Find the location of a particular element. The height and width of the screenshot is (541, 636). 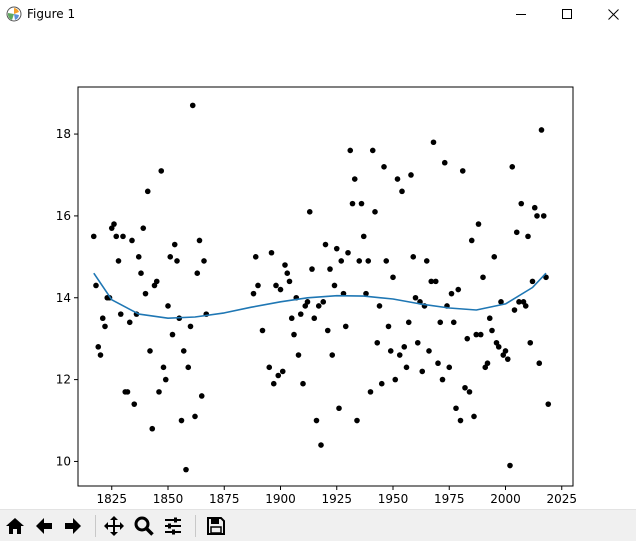

save-button is located at coordinates (216, 526).